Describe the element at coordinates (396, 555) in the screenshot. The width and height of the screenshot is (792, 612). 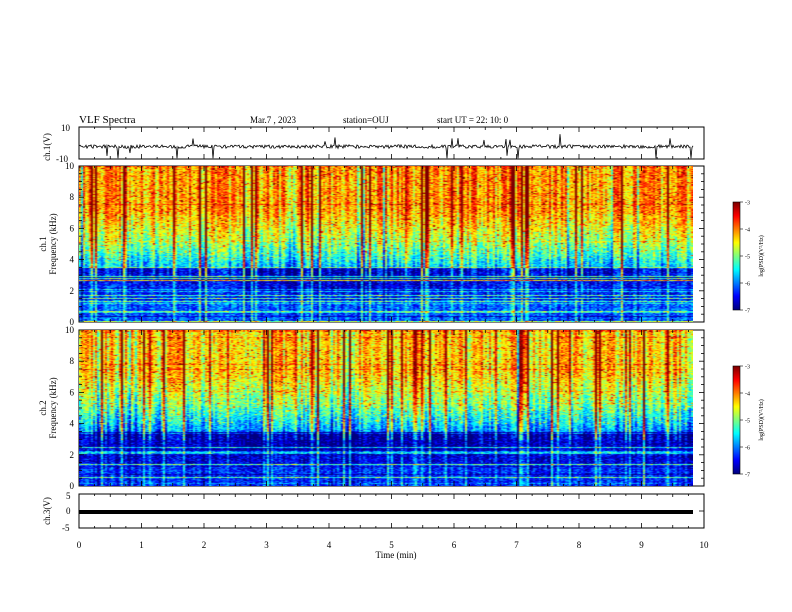
I see `time-xlabel: Time (min)` at that location.